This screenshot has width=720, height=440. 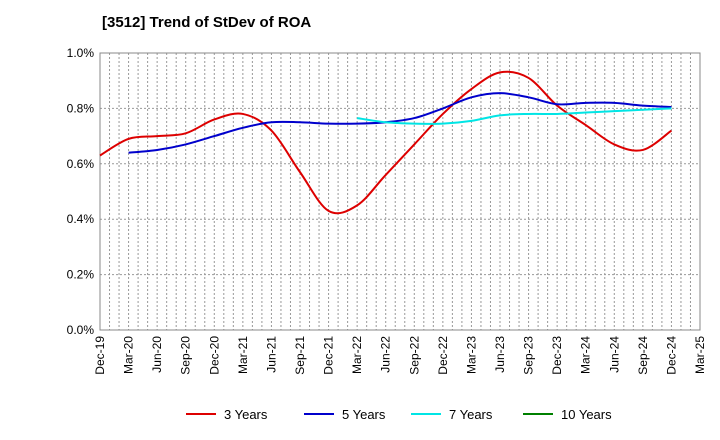 I want to click on series-line-7-years, so click(x=514, y=116).